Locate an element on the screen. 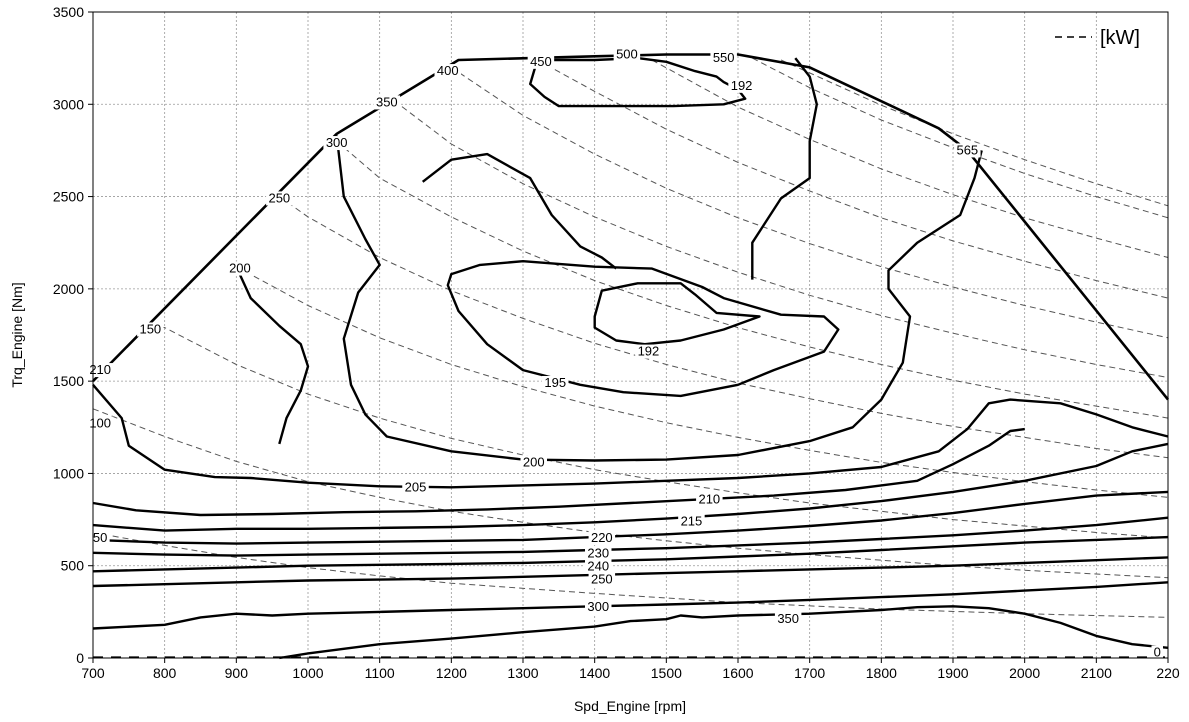  x-tick-label: 220 is located at coordinates (1168, 673).